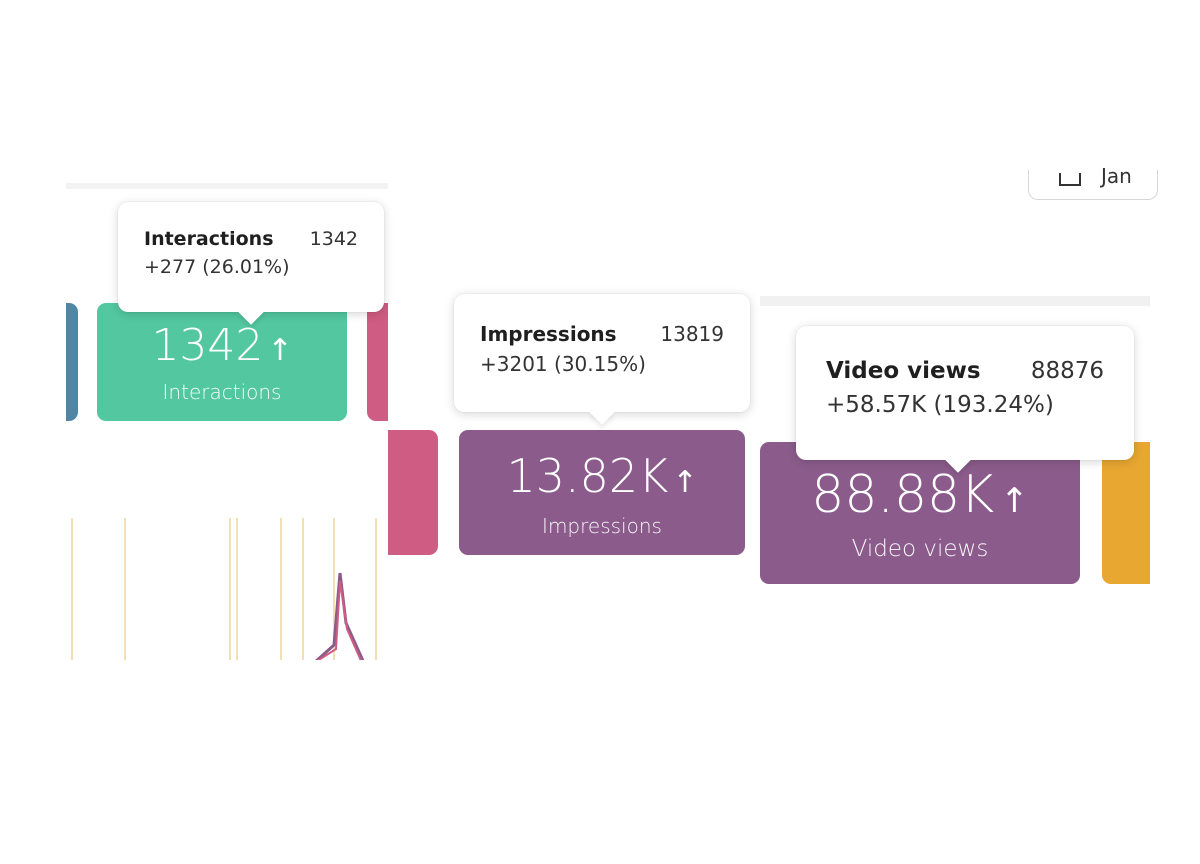 The width and height of the screenshot is (1200, 864). I want to click on chart-line-fragment, so click(340, 616).